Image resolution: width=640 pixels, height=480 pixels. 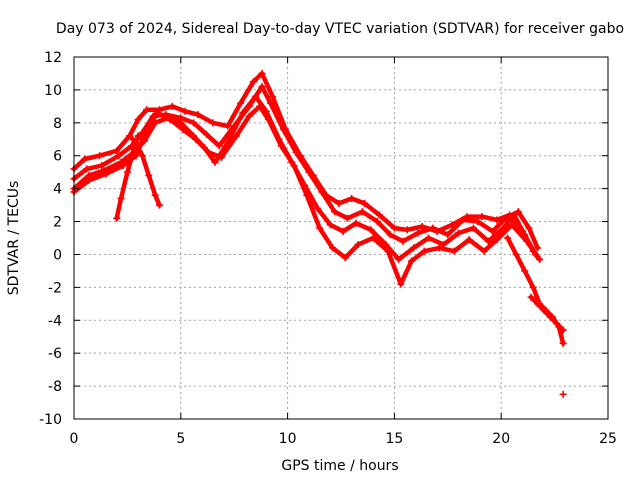 What do you see at coordinates (57, 157) in the screenshot?
I see `y-tick-label: 6` at bounding box center [57, 157].